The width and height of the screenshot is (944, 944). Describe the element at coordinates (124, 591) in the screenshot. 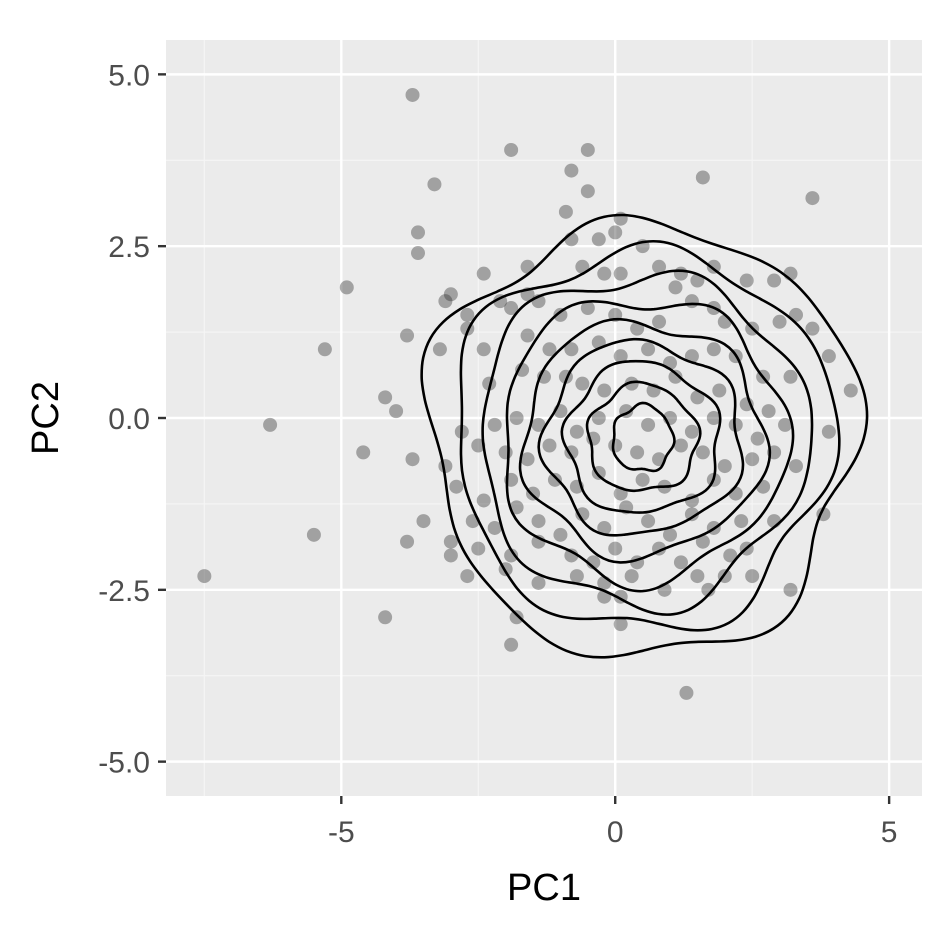

I see `y-tick-label: -2.5` at that location.